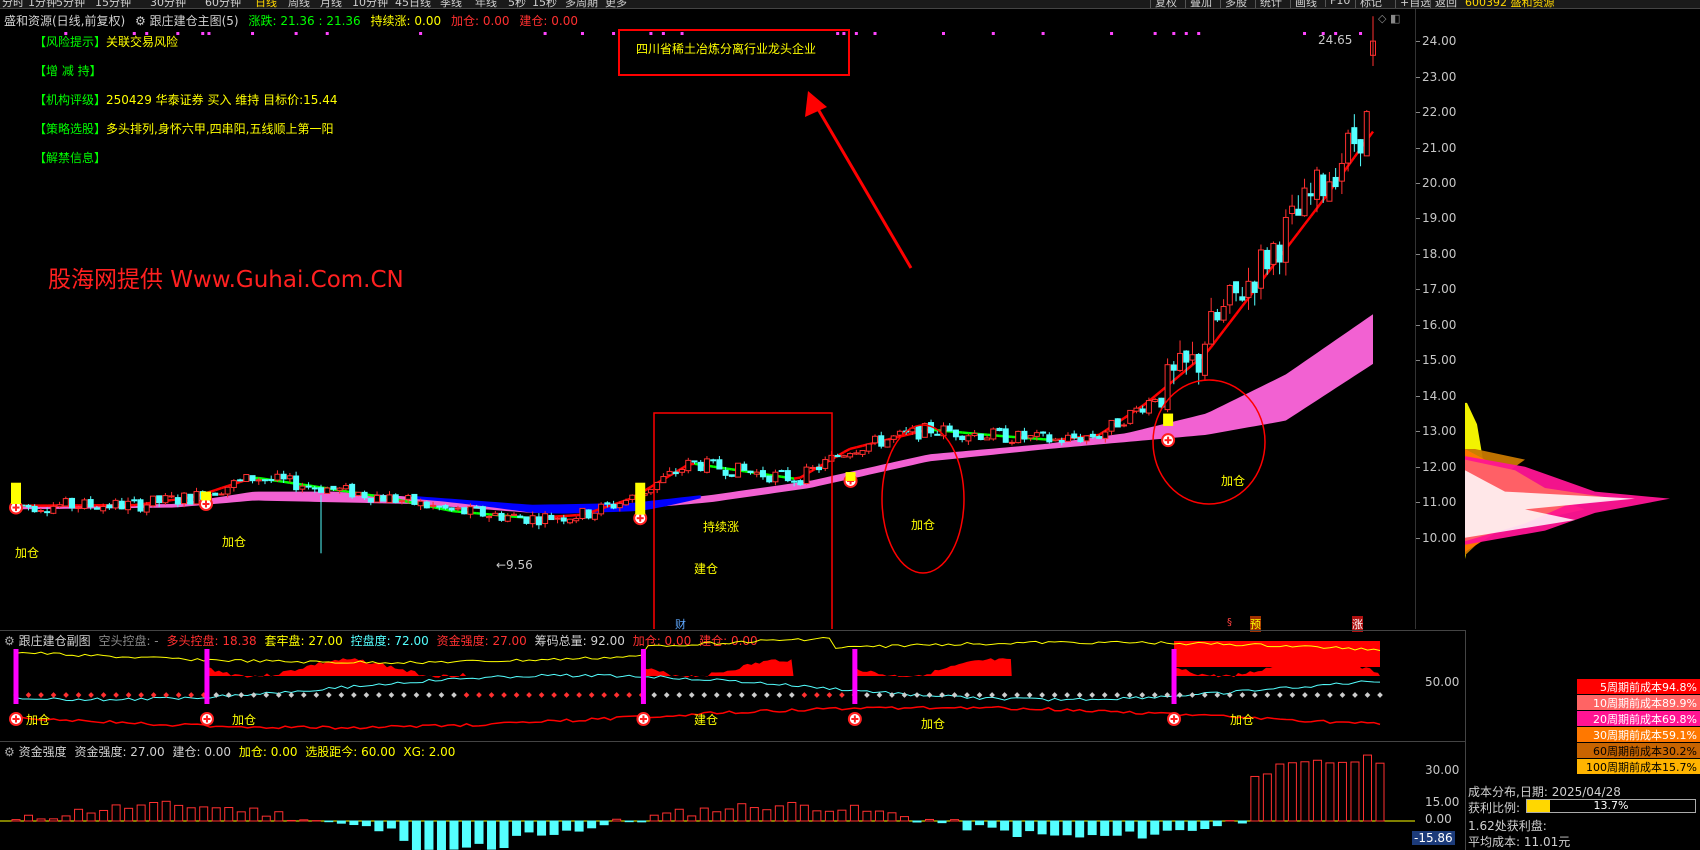 This screenshot has width=1700, height=850. What do you see at coordinates (184, 129) in the screenshot?
I see `info-row-strategy: 【策略选股】多头排列,身怀六甲,四串阳,五线顺上第一阳` at bounding box center [184, 129].